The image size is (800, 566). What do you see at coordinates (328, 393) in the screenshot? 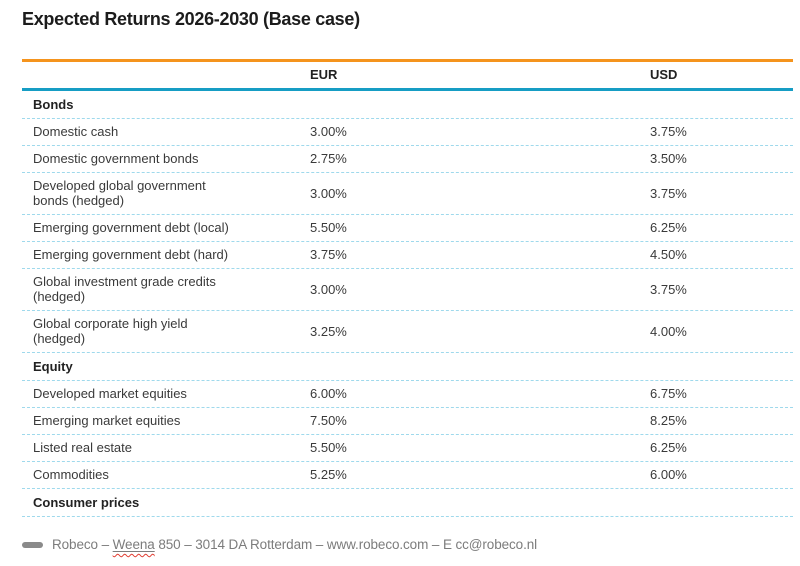
I see `eur-value: 6.00%` at bounding box center [328, 393].